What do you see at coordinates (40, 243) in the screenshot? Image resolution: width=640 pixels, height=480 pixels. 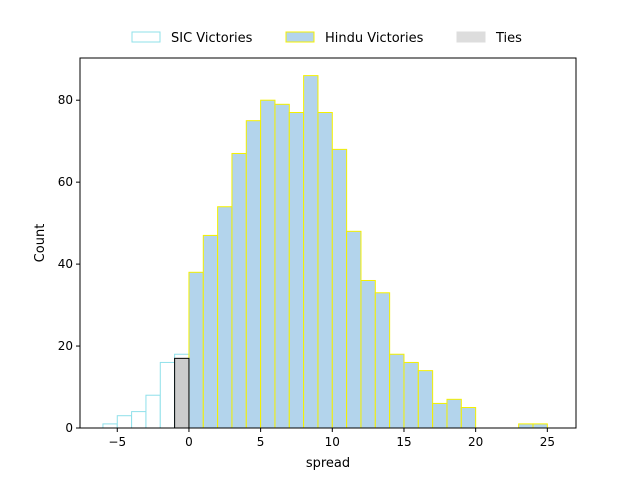 I see `y-axis-label: Count` at bounding box center [40, 243].